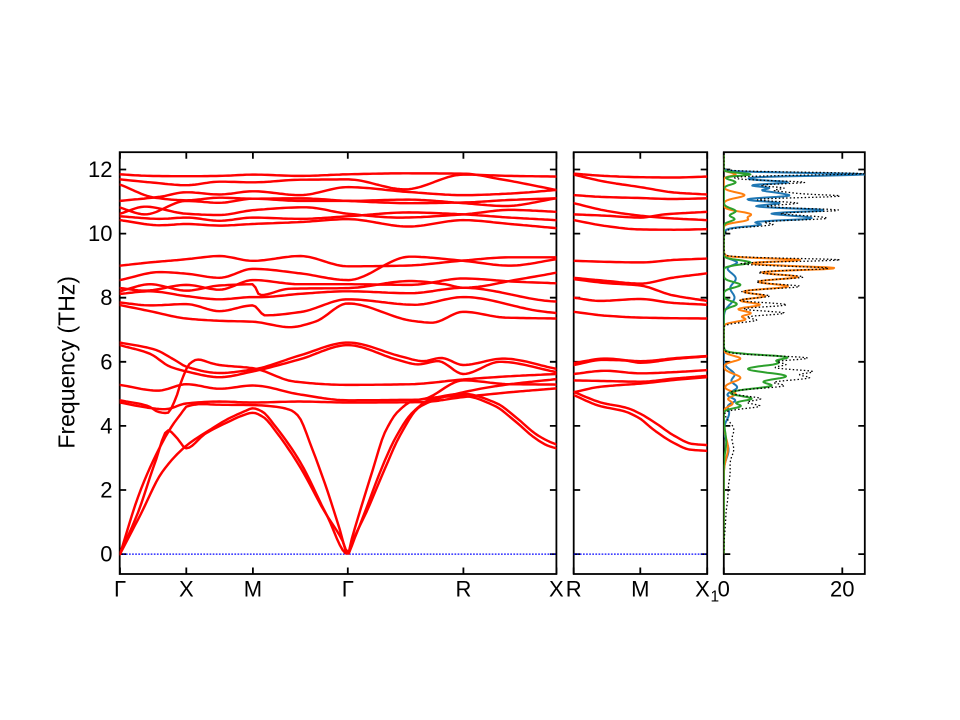 The height and width of the screenshot is (720, 960). What do you see at coordinates (100, 169) in the screenshot?
I see `svg-text: 12` at bounding box center [100, 169].